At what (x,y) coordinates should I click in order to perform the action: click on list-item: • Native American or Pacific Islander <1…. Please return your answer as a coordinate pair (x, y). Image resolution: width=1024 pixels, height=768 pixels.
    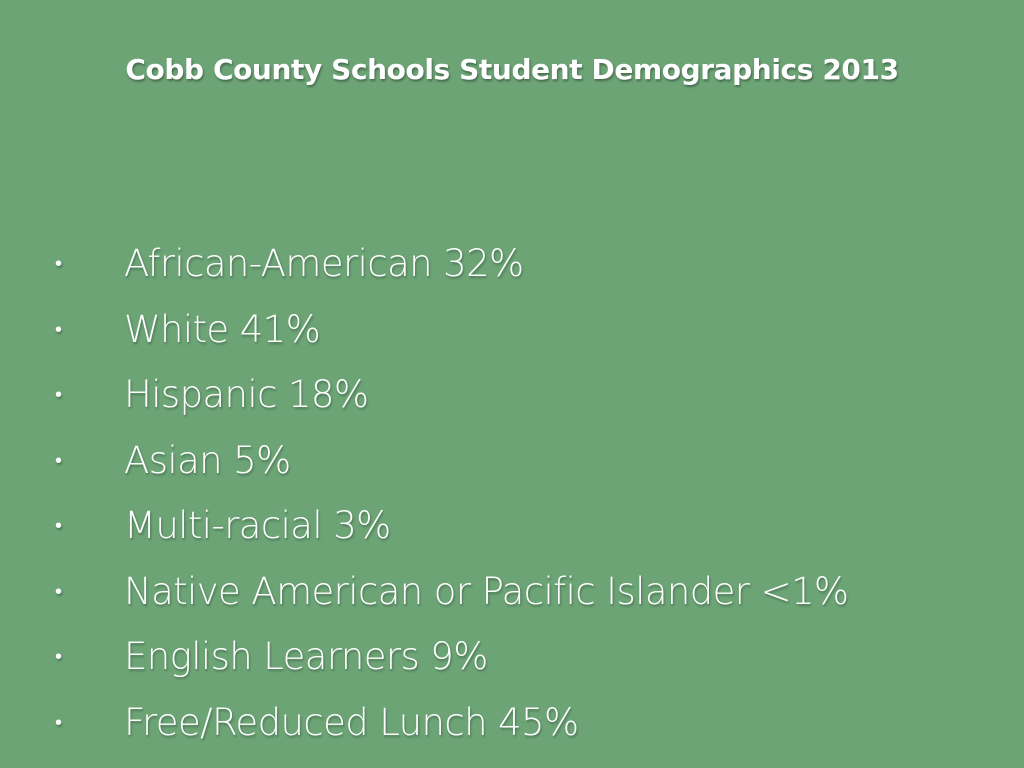
    Looking at the image, I should click on (512, 592).